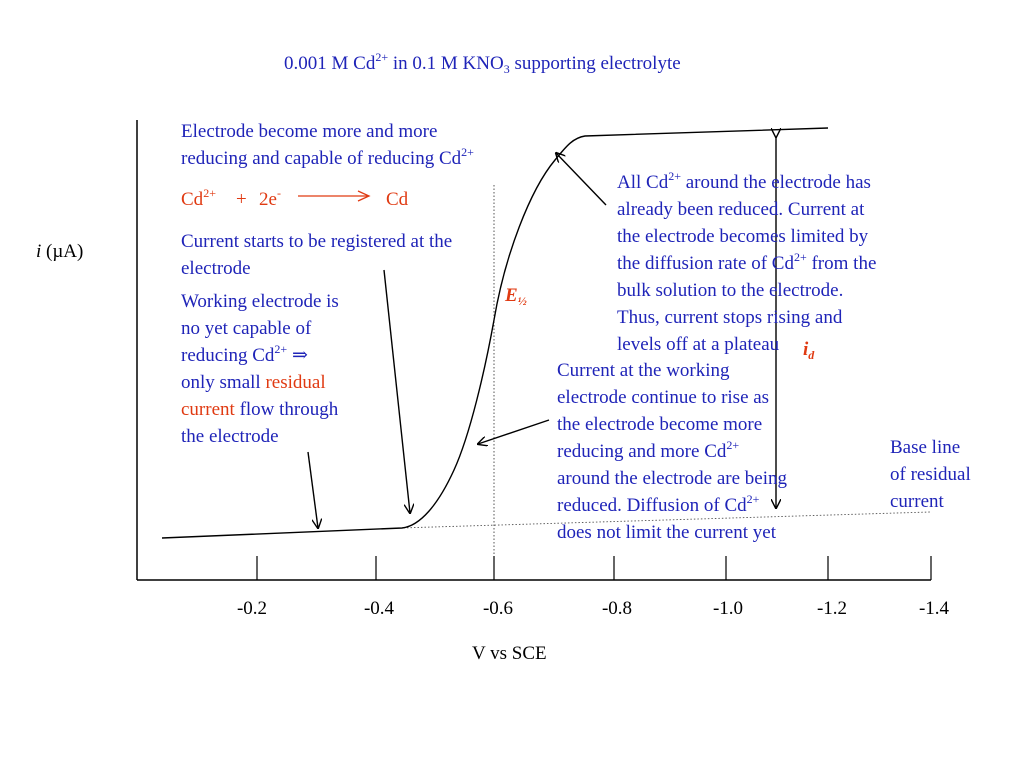  I want to click on x-tick-label: -1.0, so click(728, 608).